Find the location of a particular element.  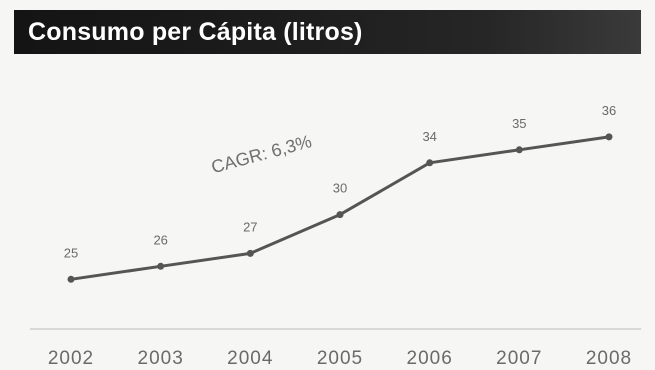

x-tick-label-2005: 2005 is located at coordinates (340, 358).